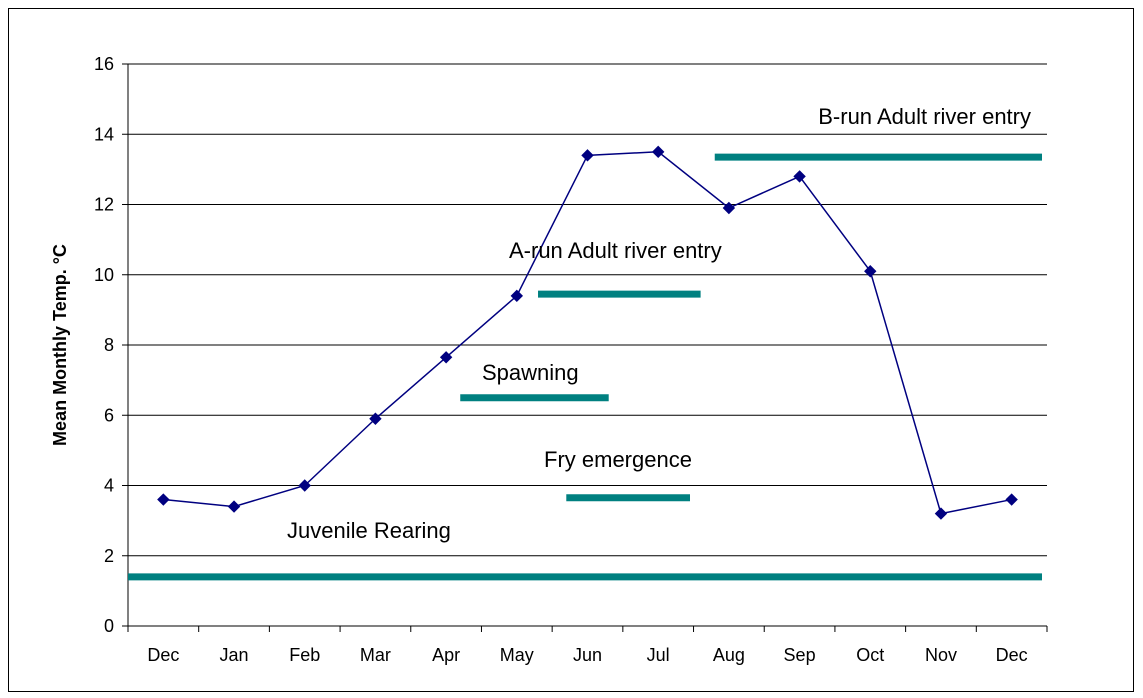 This screenshot has width=1143, height=698. Describe the element at coordinates (517, 655) in the screenshot. I see `x-tick-label: May` at that location.